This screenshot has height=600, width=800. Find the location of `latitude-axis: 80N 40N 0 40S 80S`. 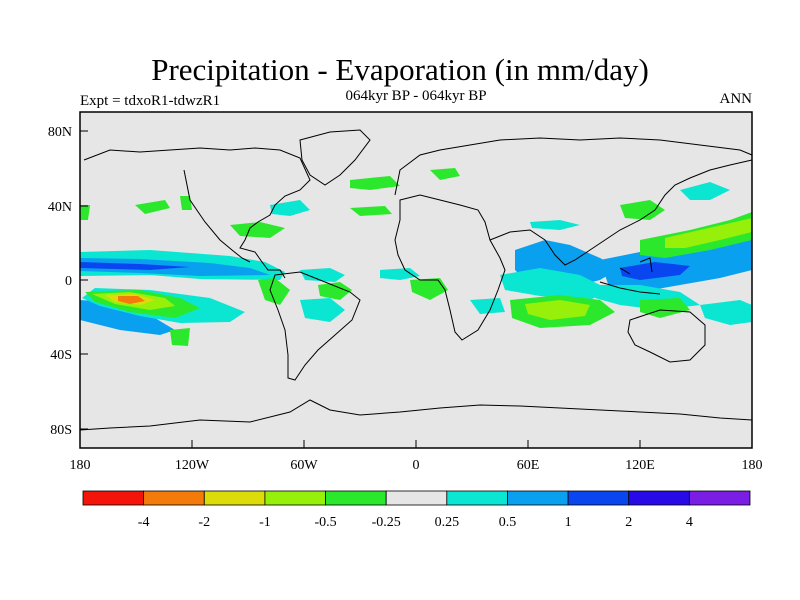

latitude-axis: 80N 40N 0 40S 80S is located at coordinates (68, 281).